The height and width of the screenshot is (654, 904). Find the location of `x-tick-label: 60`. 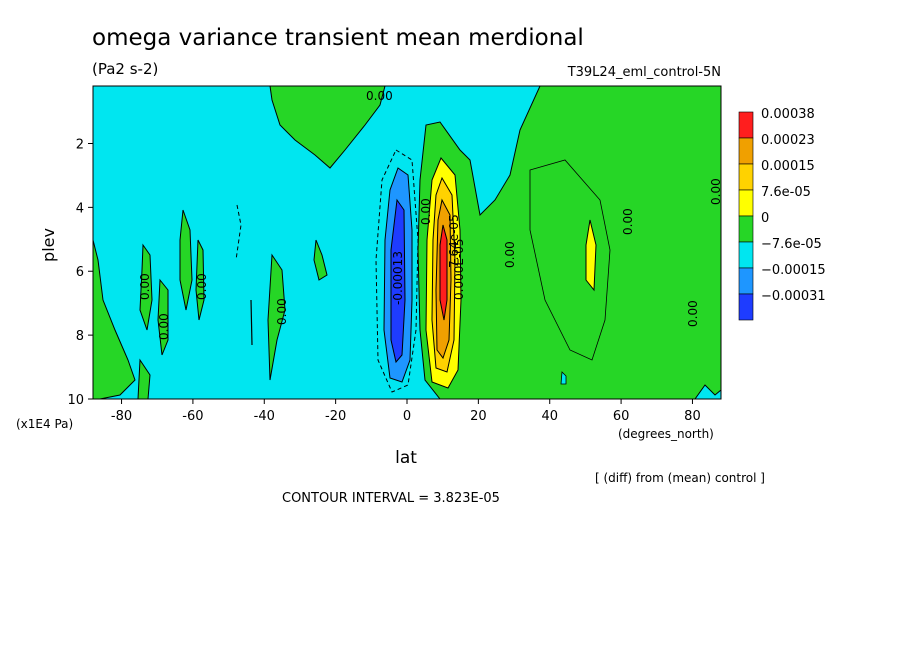

x-tick-label: 60 is located at coordinates (621, 416).